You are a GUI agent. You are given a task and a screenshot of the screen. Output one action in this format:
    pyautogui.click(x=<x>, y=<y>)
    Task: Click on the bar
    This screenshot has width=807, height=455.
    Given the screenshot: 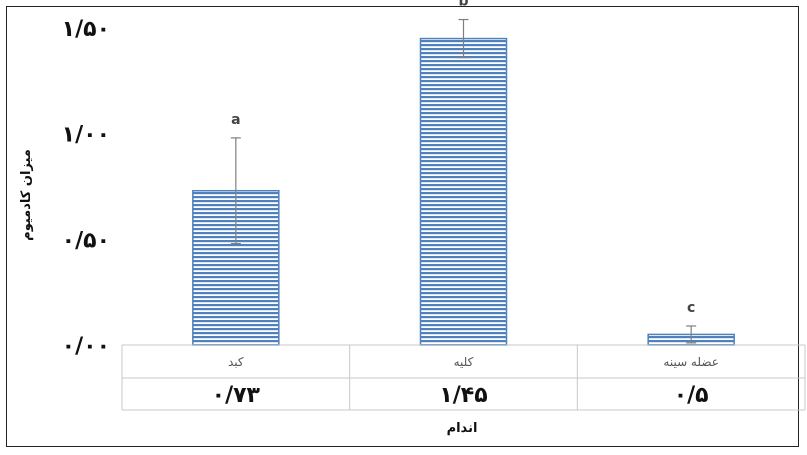 What is the action you would take?
    pyautogui.click(x=463, y=191)
    